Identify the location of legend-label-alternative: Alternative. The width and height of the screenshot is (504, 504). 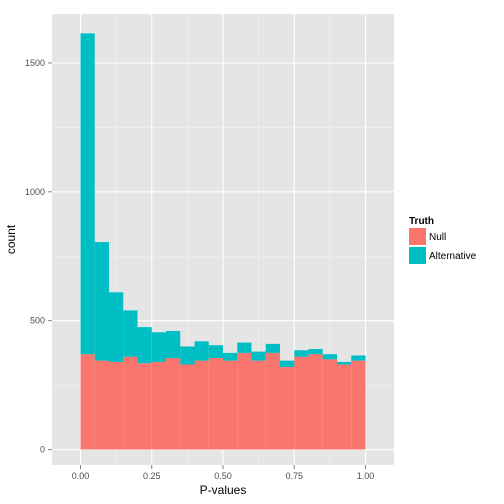
(453, 256).